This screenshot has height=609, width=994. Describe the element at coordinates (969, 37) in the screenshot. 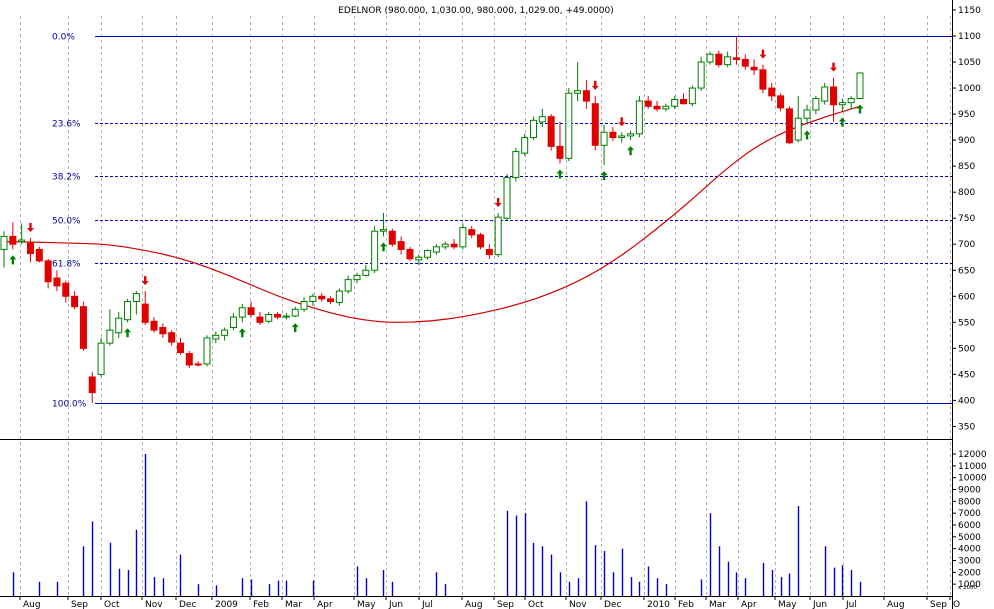

I see `price-tick-label: 1100` at that location.